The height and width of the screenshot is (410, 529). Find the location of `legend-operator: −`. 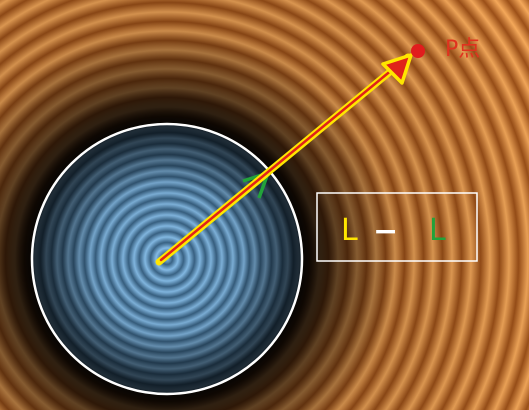

legend-operator: − is located at coordinates (385, 231).